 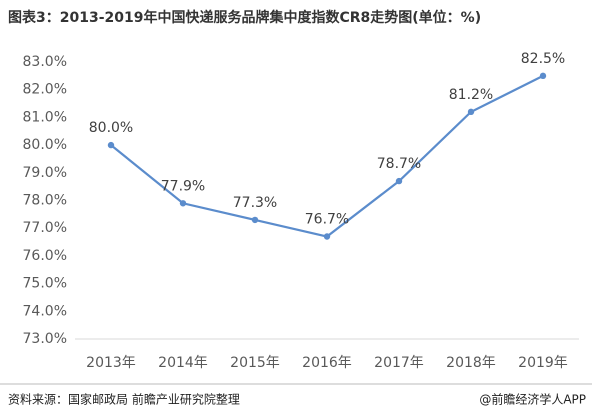 What do you see at coordinates (124, 399) in the screenshot?
I see `source: 资料来源：国家邮政局 前瞻产业研究院整理` at bounding box center [124, 399].